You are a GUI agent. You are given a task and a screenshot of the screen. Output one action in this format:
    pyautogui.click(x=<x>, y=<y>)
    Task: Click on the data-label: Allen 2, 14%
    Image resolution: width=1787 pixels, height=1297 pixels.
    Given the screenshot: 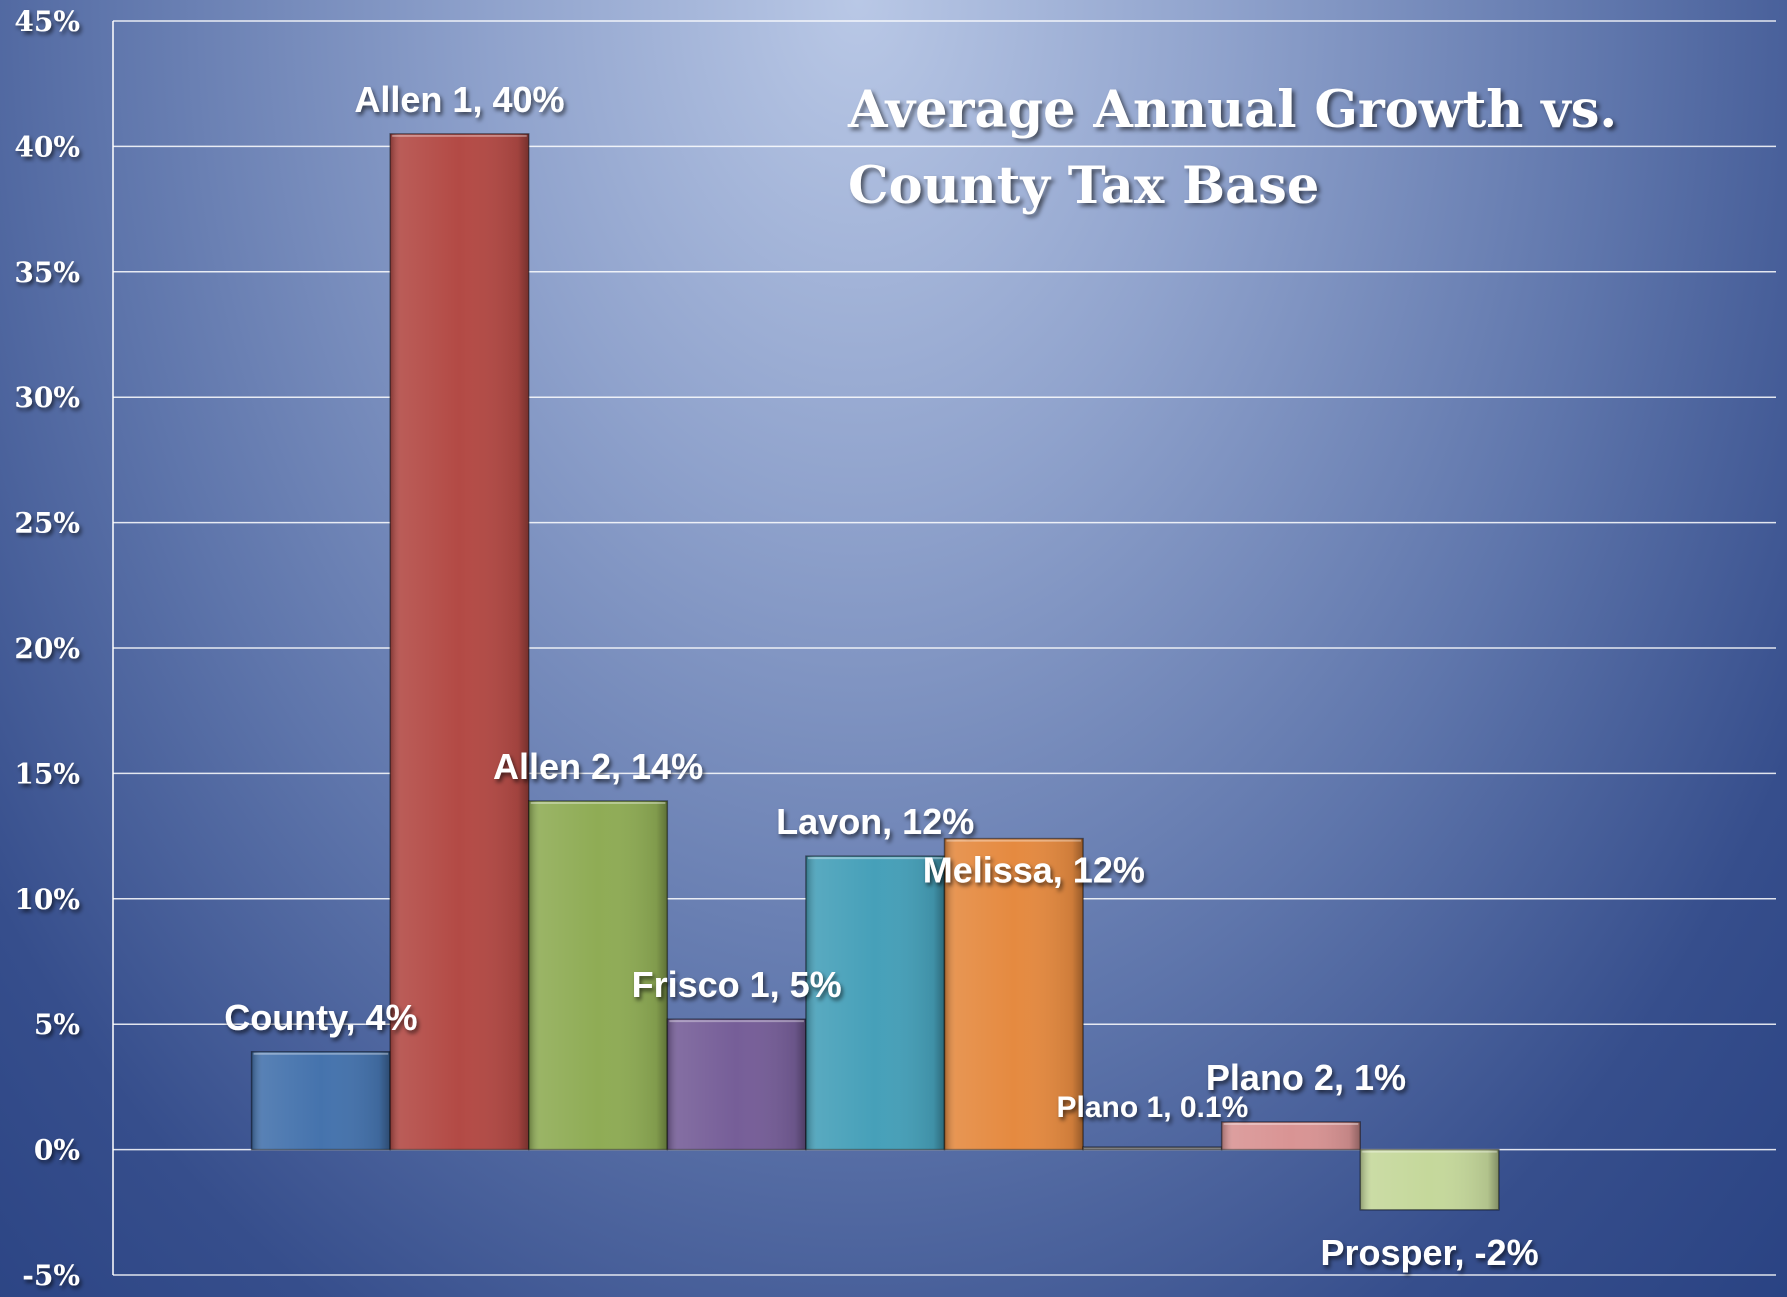 What is the action you would take?
    pyautogui.click(x=598, y=766)
    